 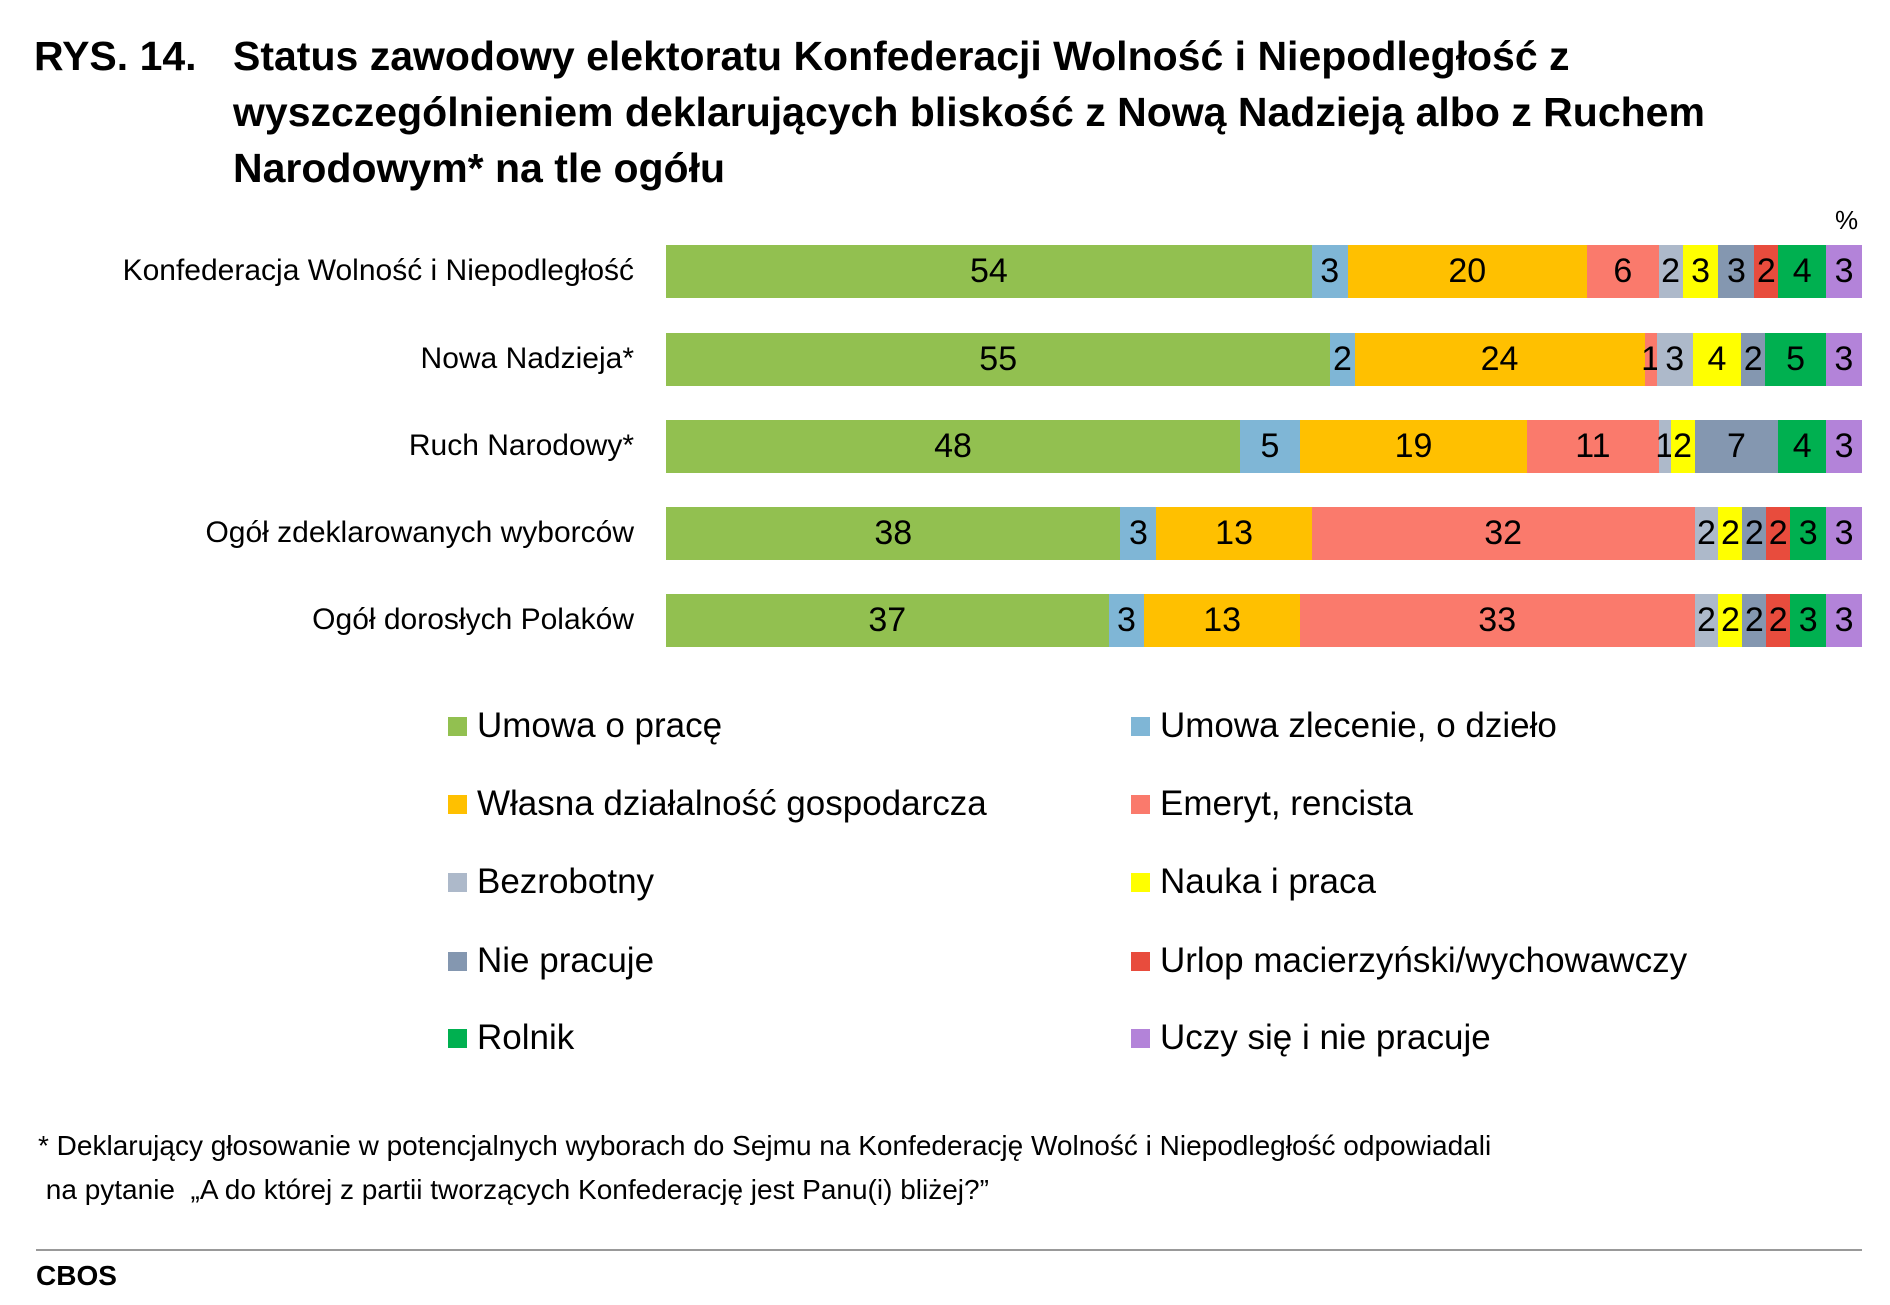 What do you see at coordinates (1499, 358) in the screenshot?
I see `data-label: 24` at bounding box center [1499, 358].